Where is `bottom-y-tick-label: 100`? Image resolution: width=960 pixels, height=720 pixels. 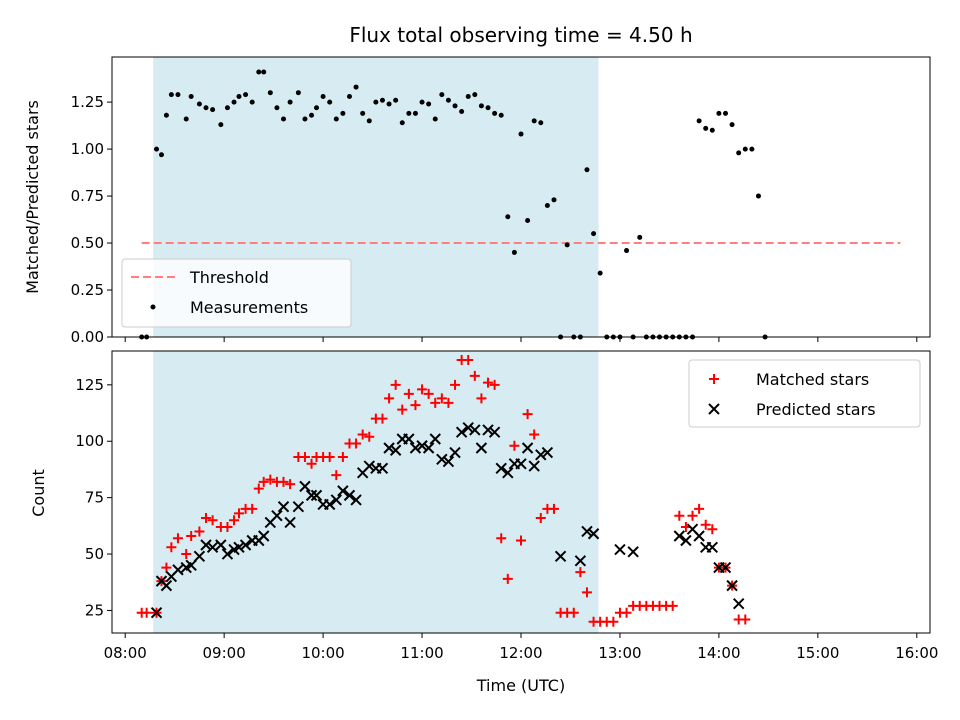 bottom-y-tick-label: 100 is located at coordinates (89, 441).